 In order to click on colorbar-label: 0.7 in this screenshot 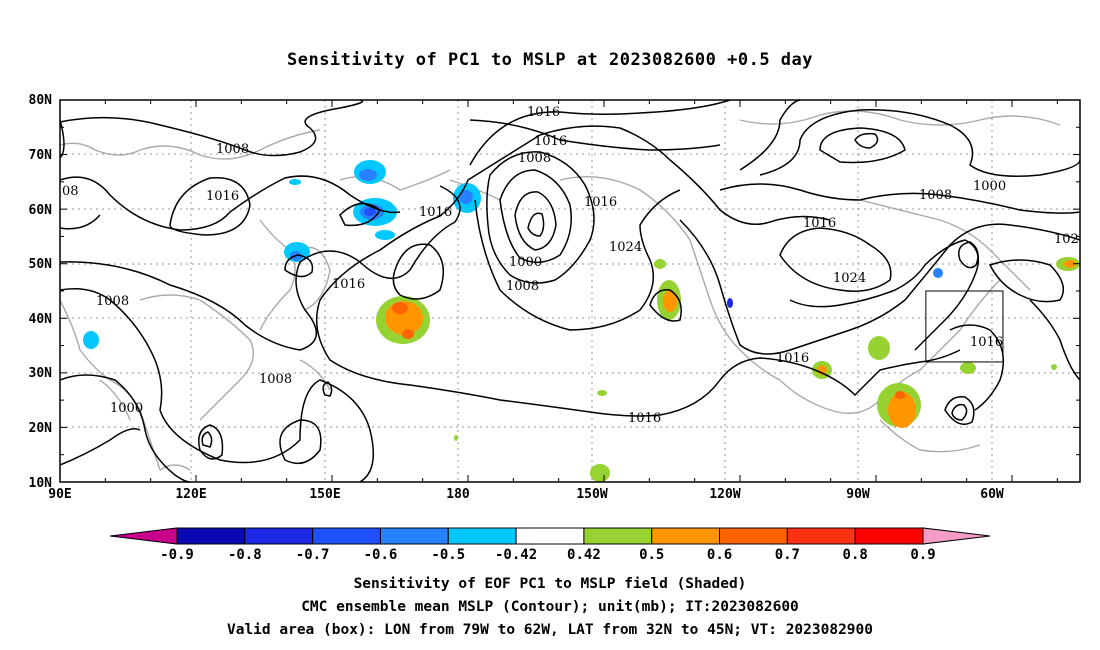, I will do `click(787, 555)`.